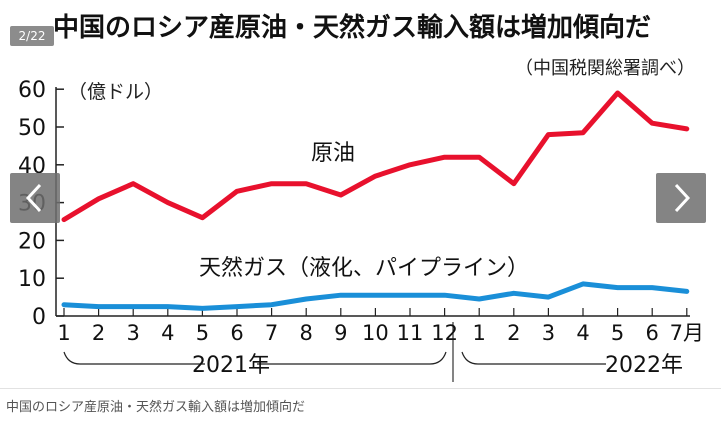 The image size is (721, 428). I want to click on chart-source: （中国税関総署調べ）, so click(605, 68).